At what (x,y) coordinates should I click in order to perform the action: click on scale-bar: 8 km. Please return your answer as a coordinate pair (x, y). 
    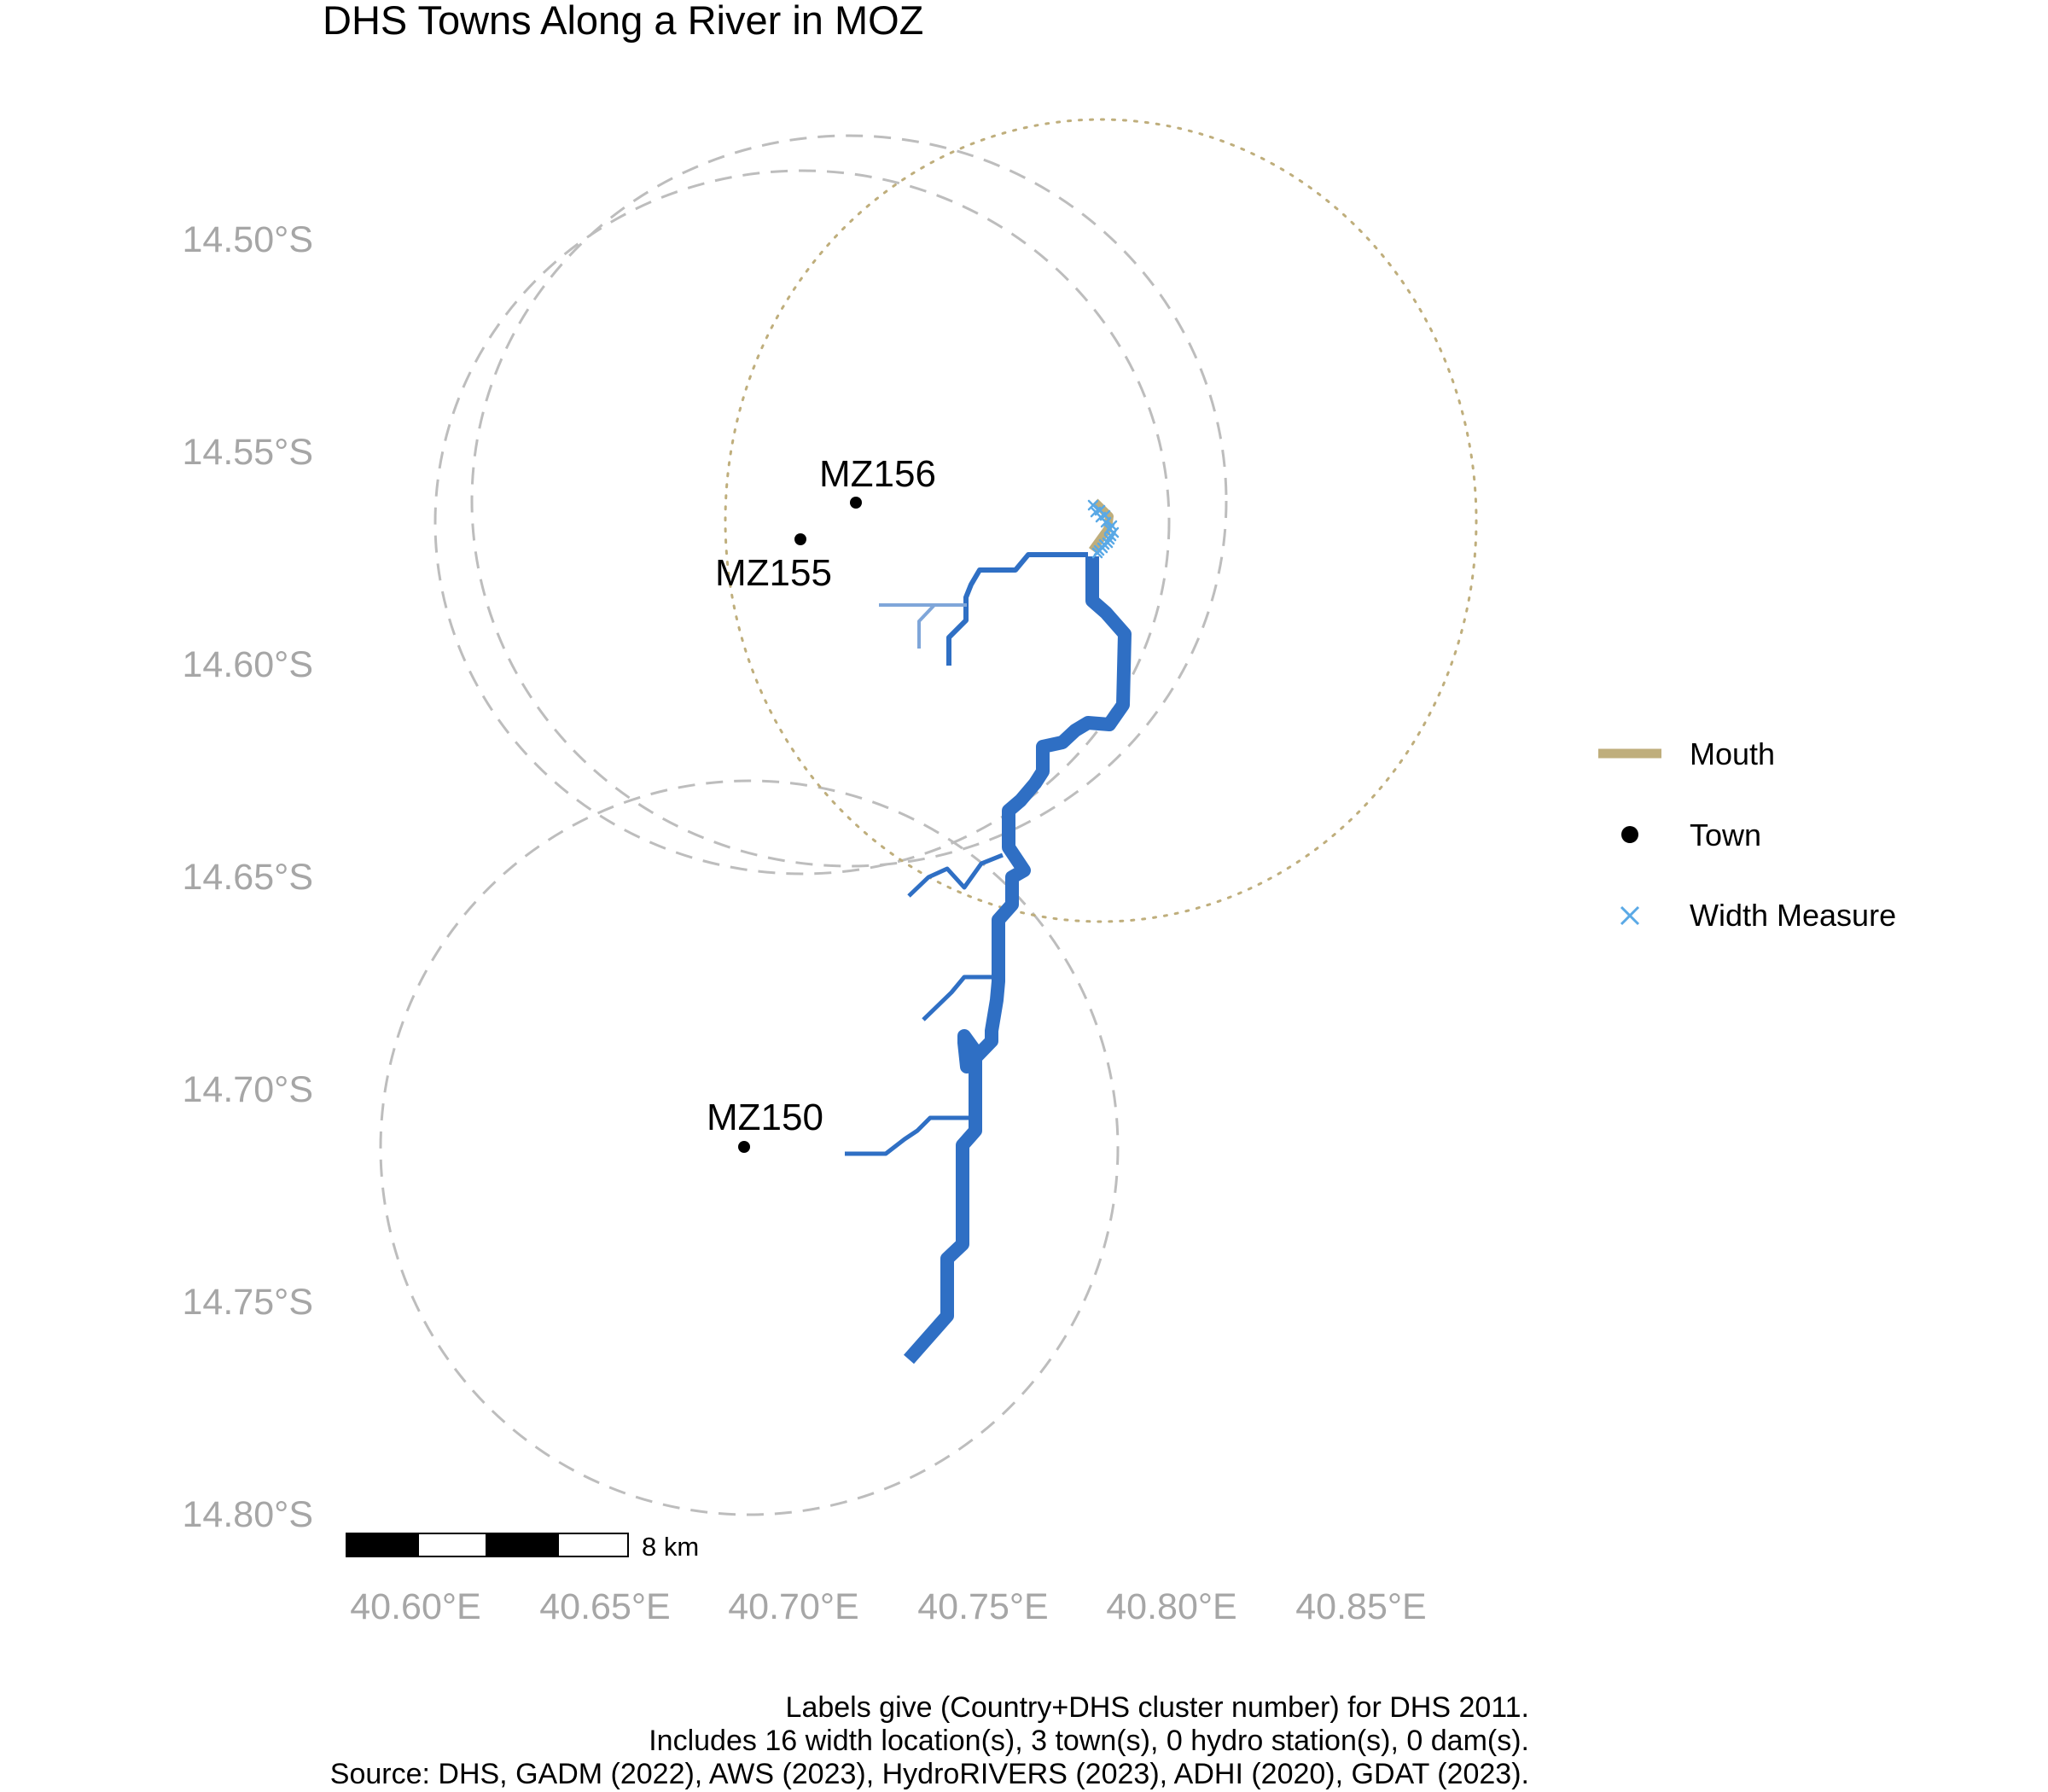
    Looking at the image, I should click on (522, 1547).